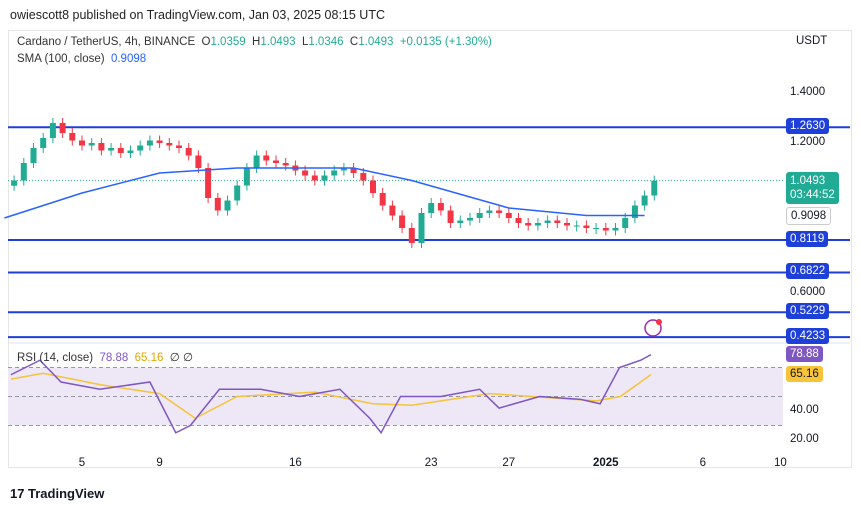 Image resolution: width=860 pixels, height=510 pixels. What do you see at coordinates (181, 358) in the screenshot?
I see `rsi-flags: ∅ ∅` at bounding box center [181, 358].